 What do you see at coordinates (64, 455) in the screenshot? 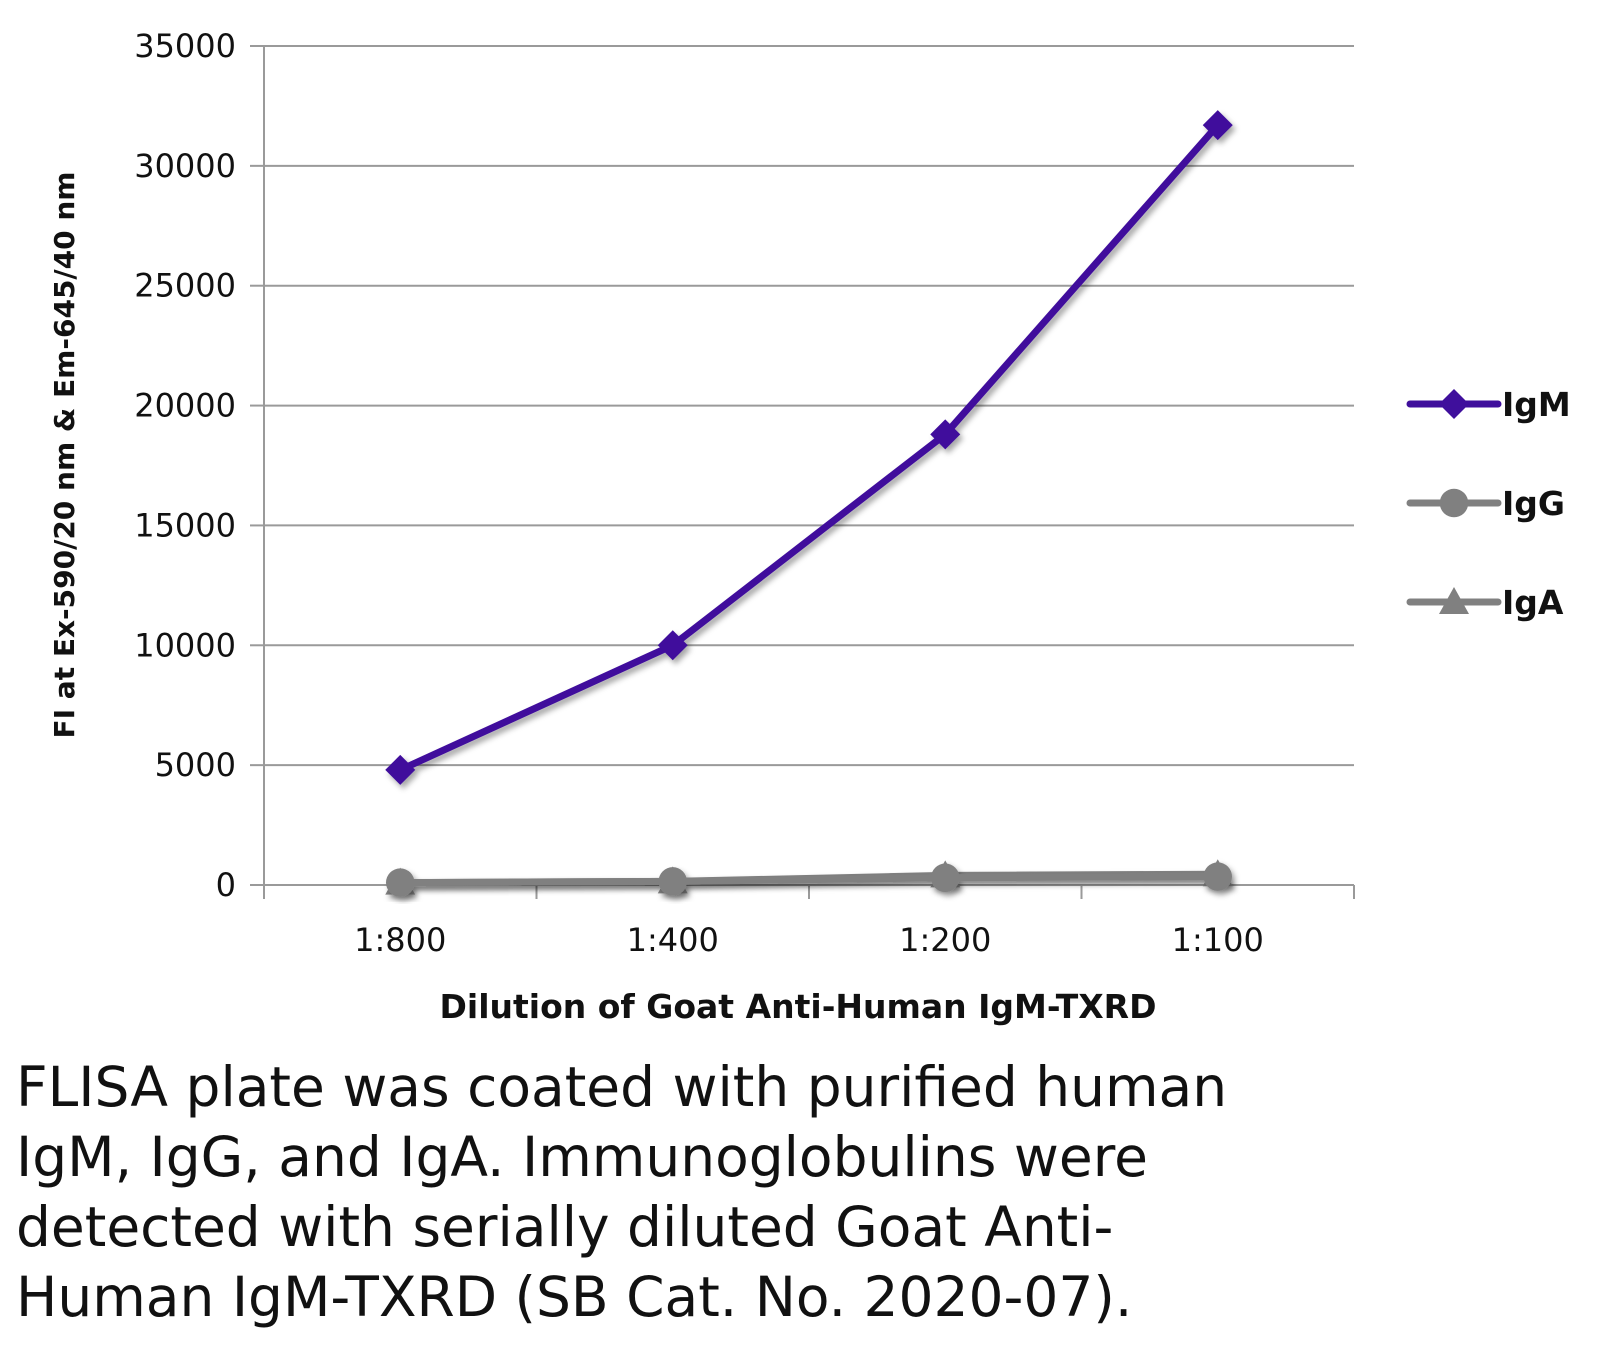
I see `y-axis-label: FI at Ex-590/20 nm & Em-645/40 nm` at bounding box center [64, 455].